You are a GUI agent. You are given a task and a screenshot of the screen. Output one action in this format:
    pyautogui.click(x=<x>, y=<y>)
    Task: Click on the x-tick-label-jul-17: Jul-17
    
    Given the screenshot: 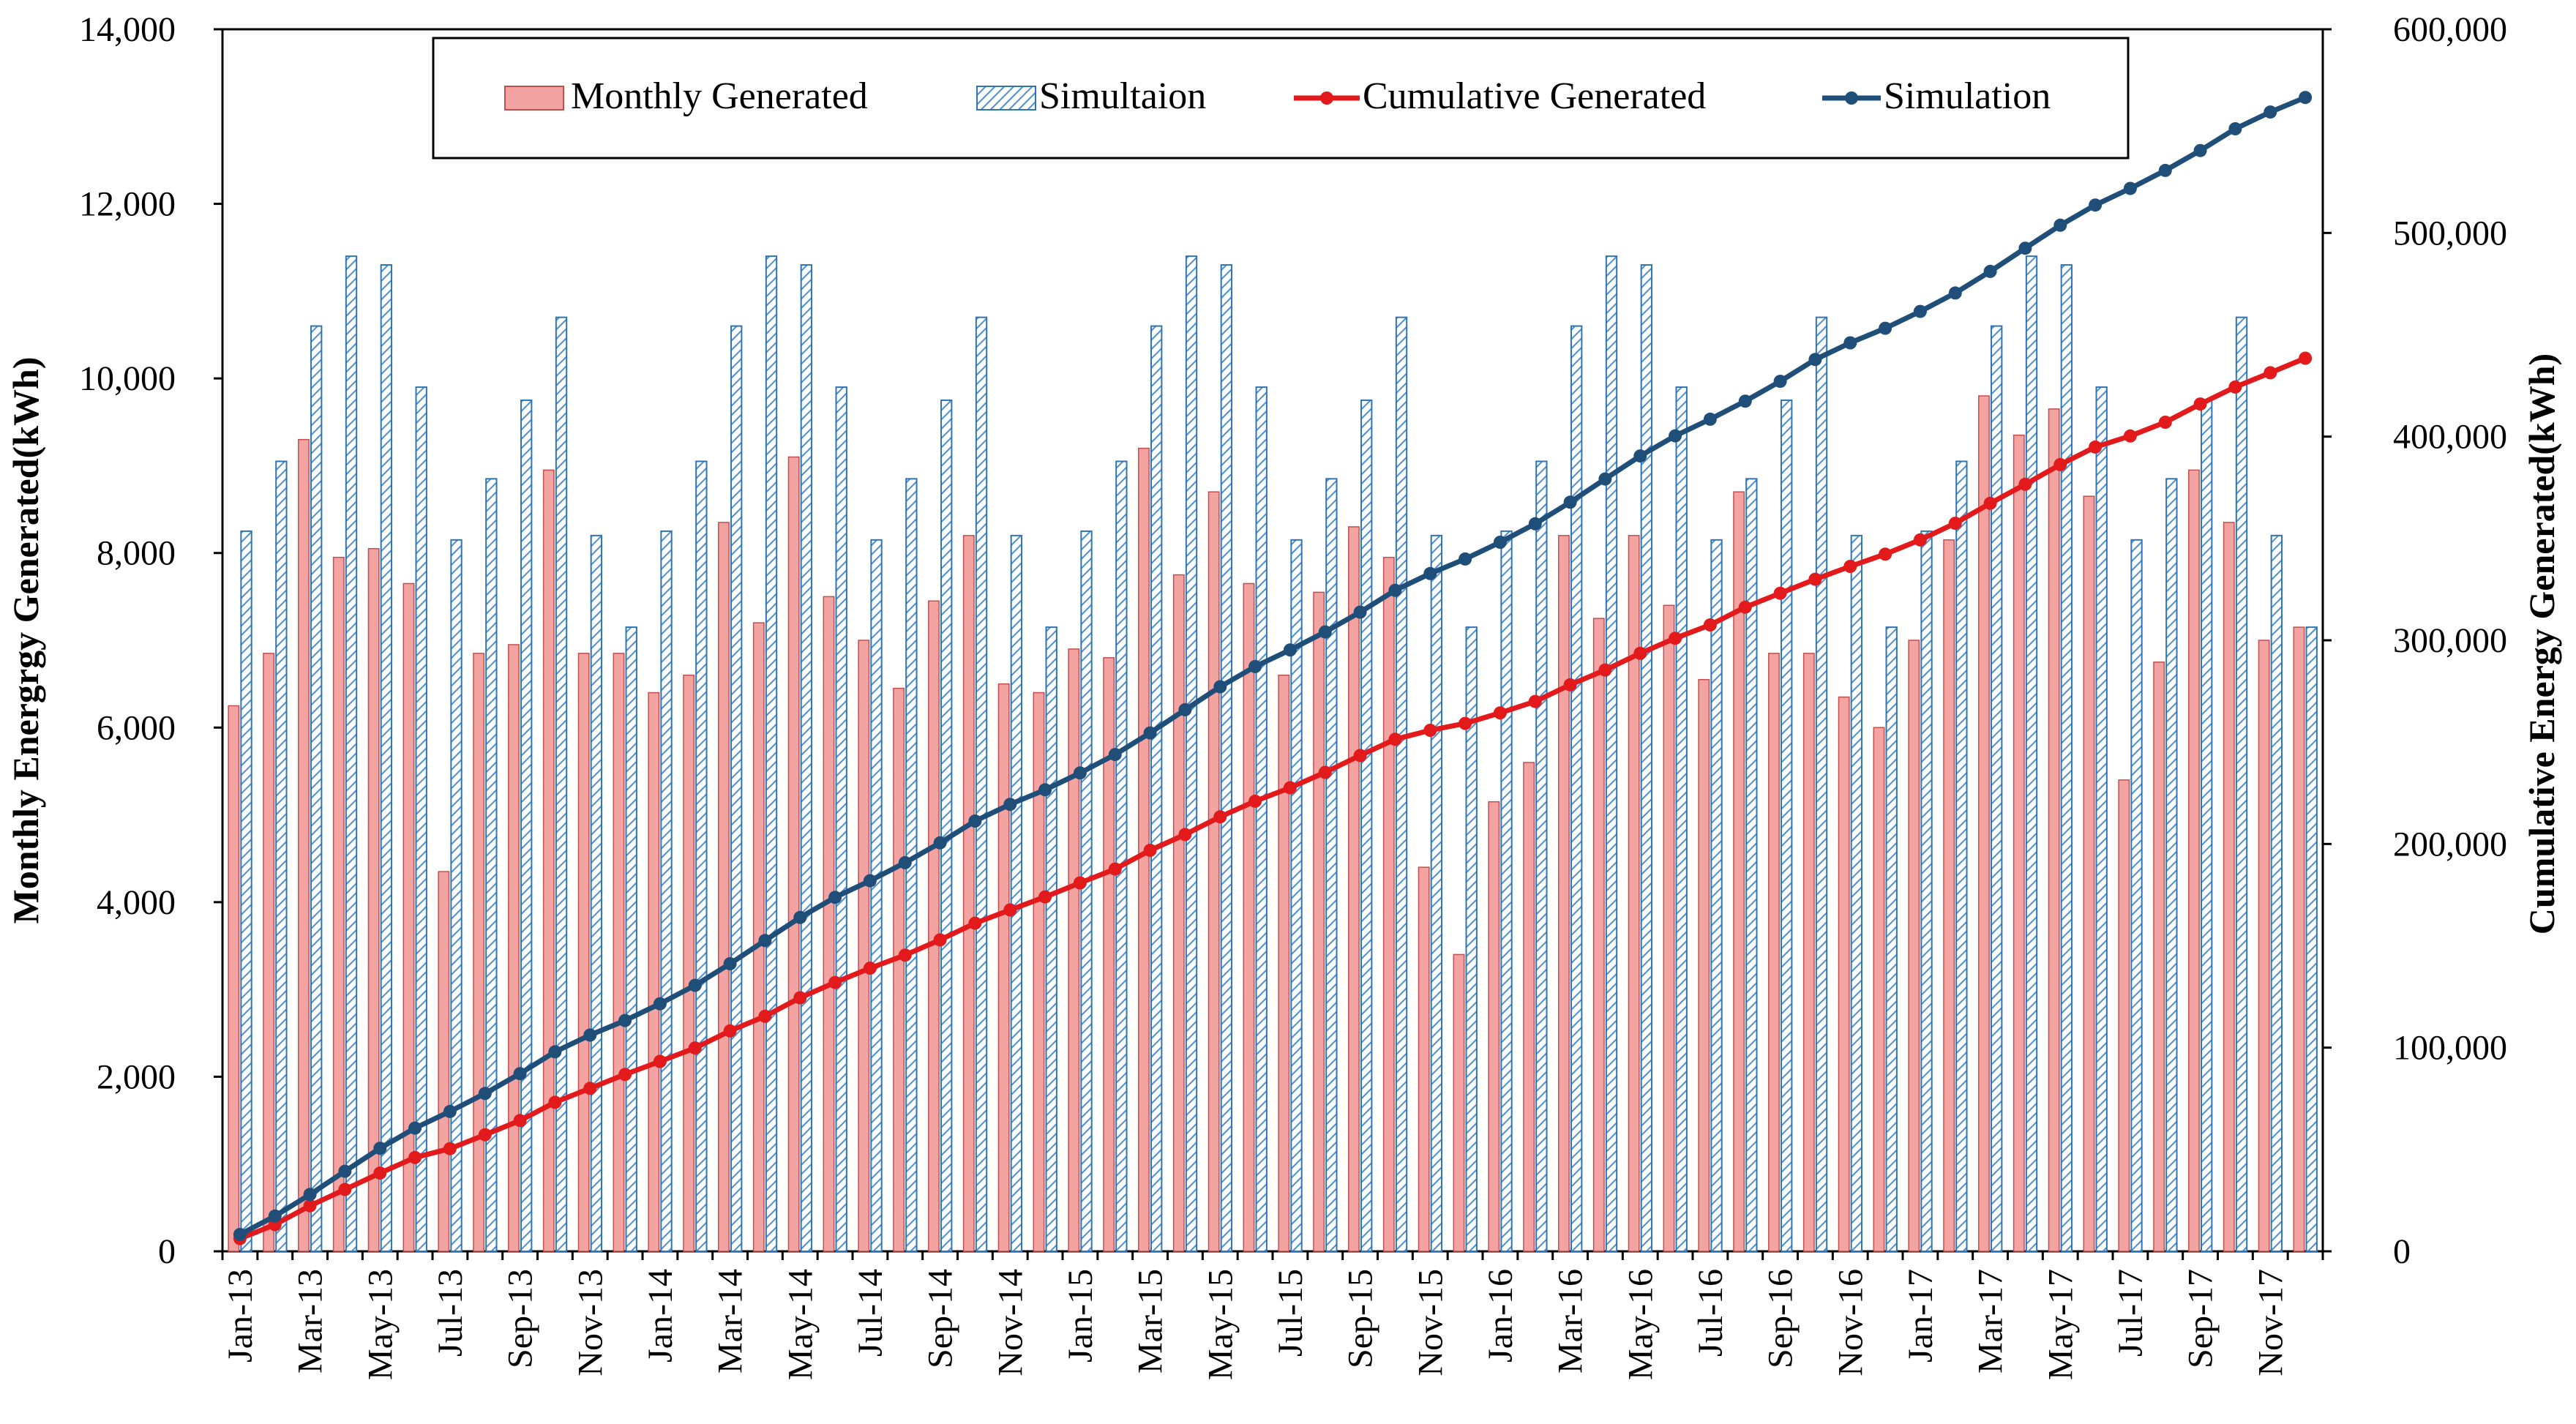 What is the action you would take?
    pyautogui.click(x=2130, y=1313)
    